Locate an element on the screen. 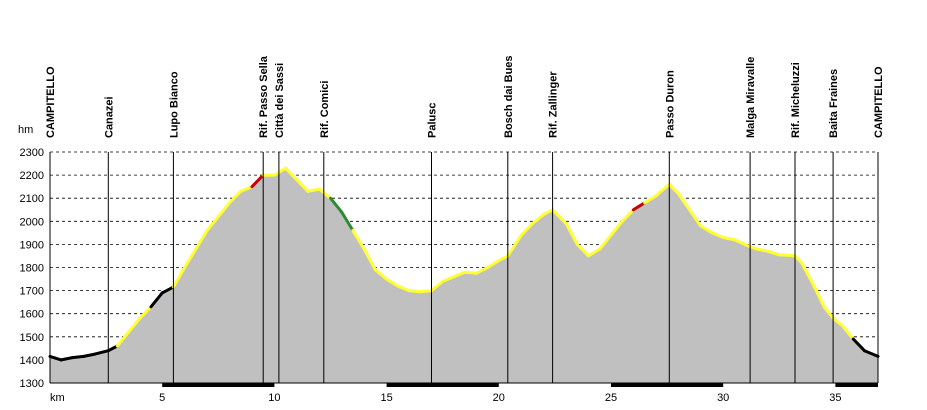 Image resolution: width=927 pixels, height=410 pixels. y-tick-label: 2200 is located at coordinates (32, 176).